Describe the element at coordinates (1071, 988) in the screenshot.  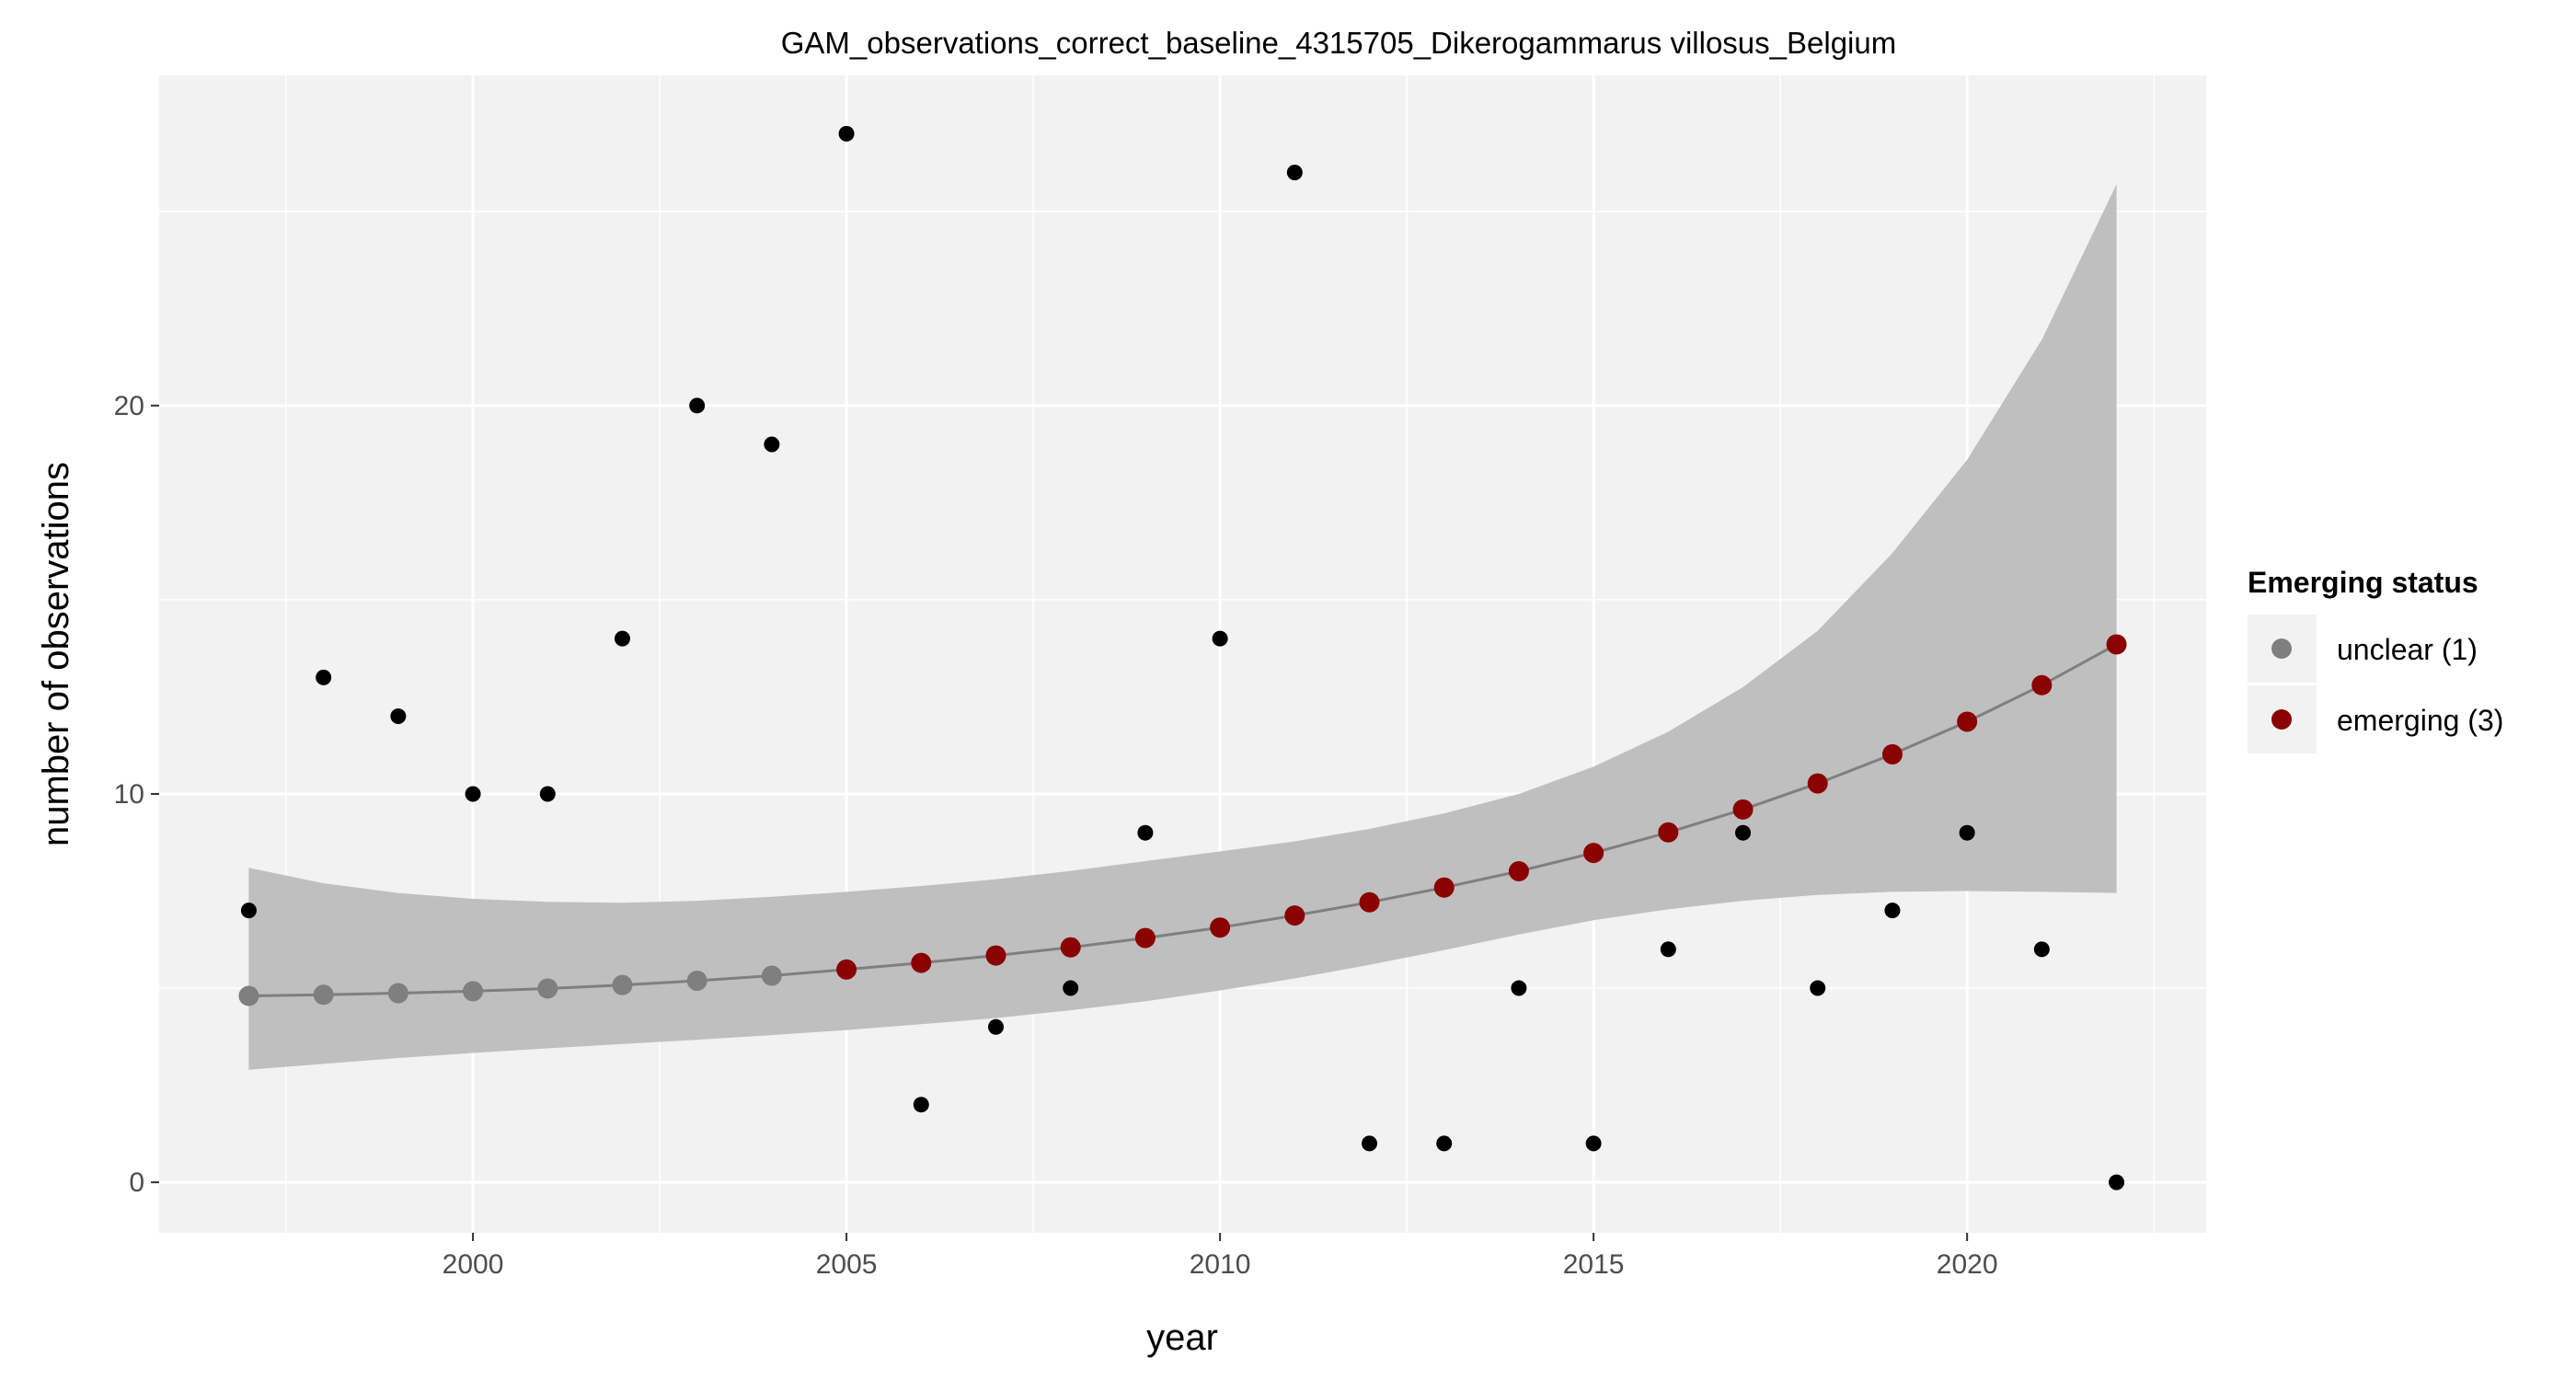
I see `observed-point-2008` at that location.